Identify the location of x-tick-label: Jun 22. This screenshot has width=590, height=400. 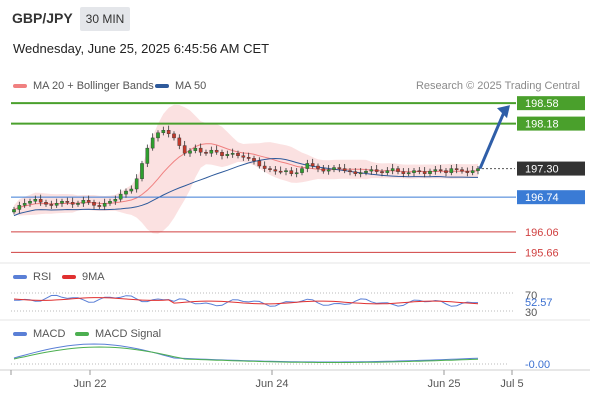
(89, 384).